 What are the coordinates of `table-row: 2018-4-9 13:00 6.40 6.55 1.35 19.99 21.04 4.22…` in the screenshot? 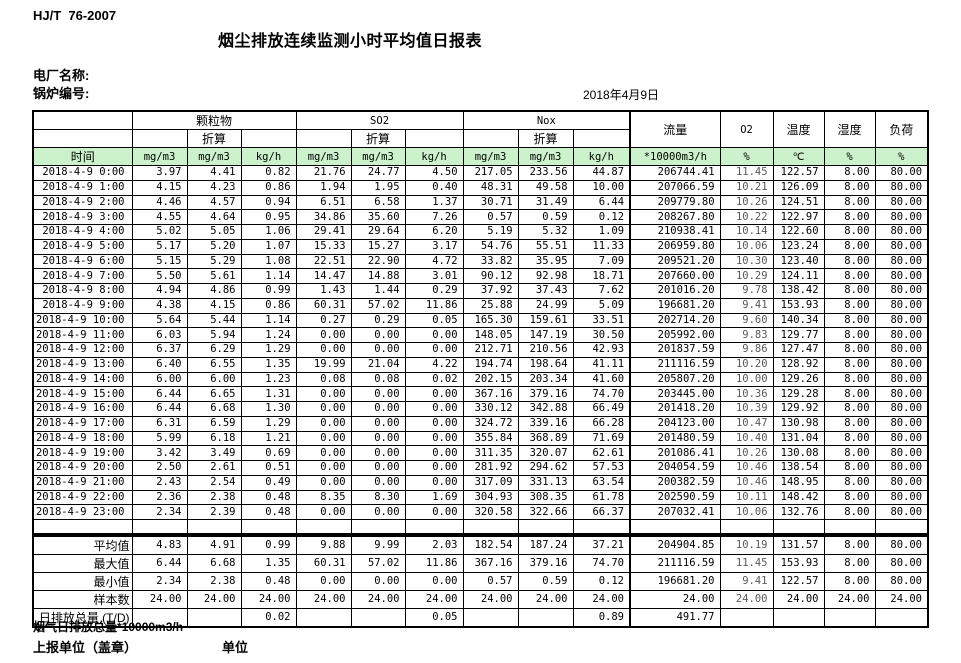 It's located at (480, 364).